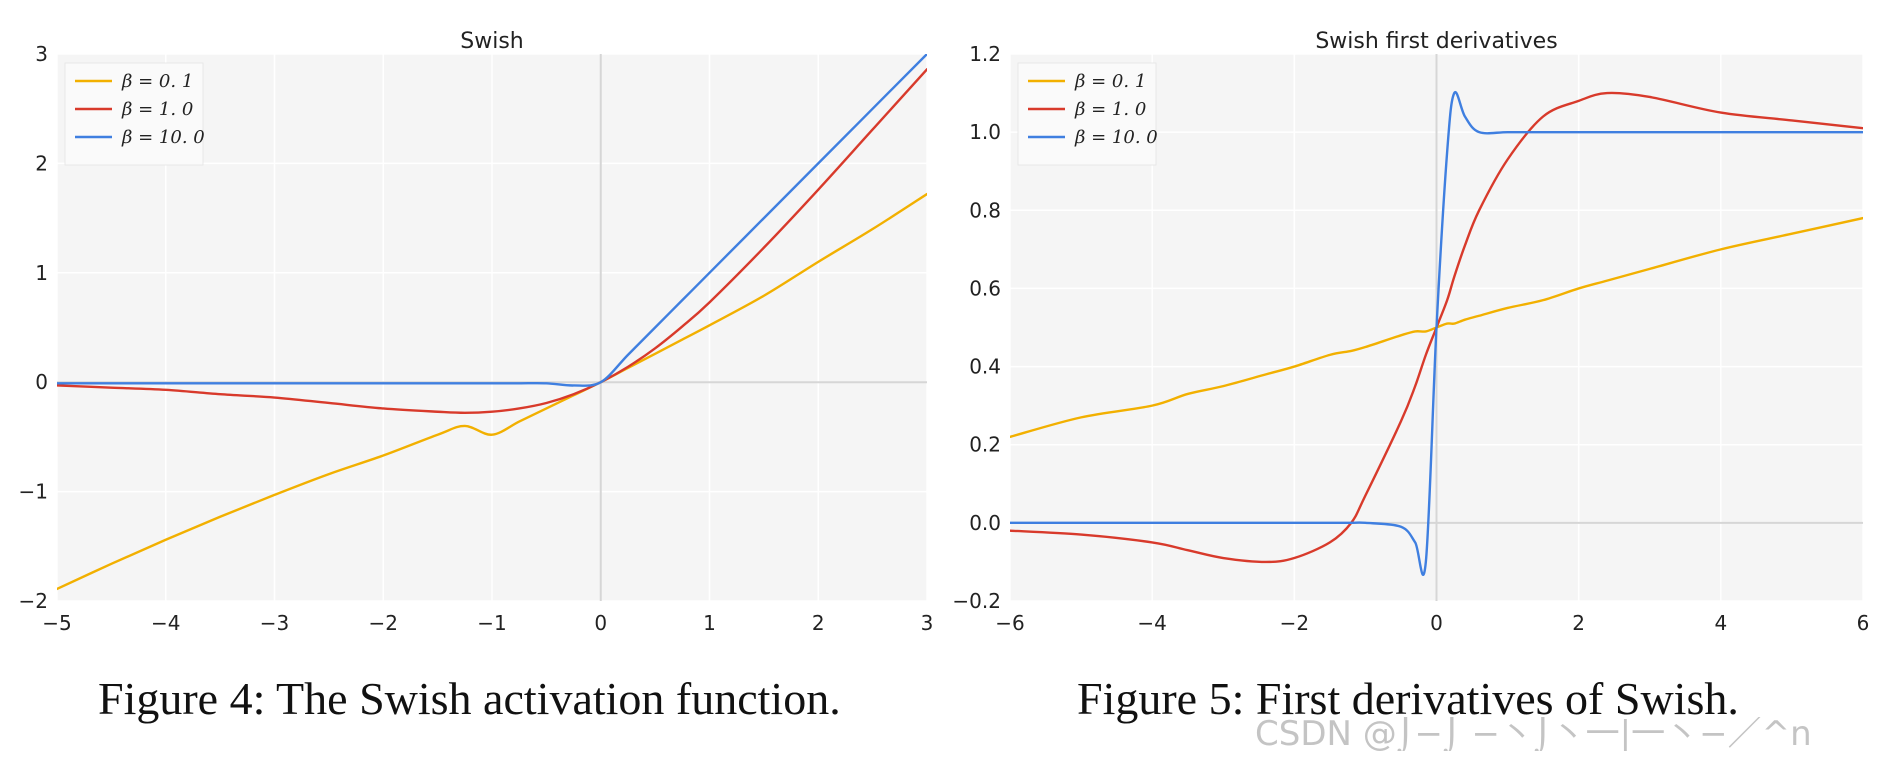 Image resolution: width=1902 pixels, height=766 pixels. Describe the element at coordinates (274, 623) in the screenshot. I see `x-tick-label: −3` at that location.